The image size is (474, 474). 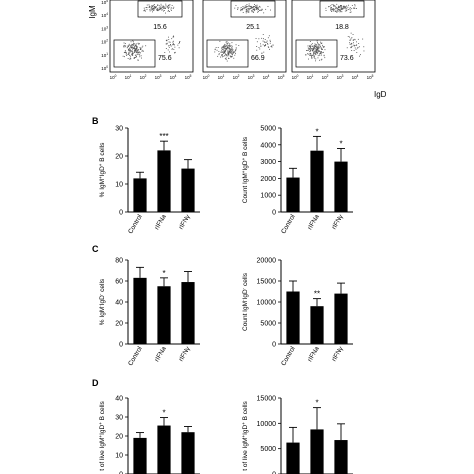 I want to click on bar, so click(x=164, y=315).